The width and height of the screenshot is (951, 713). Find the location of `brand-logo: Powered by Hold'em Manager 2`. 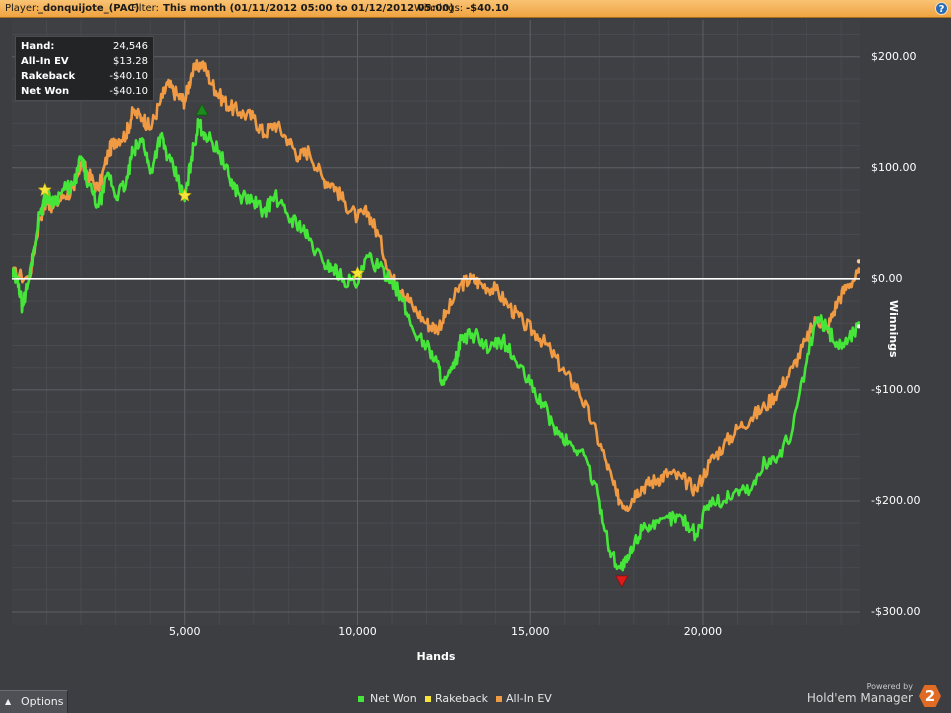

brand-logo: Powered by Hold'em Manager 2 is located at coordinates (871, 696).